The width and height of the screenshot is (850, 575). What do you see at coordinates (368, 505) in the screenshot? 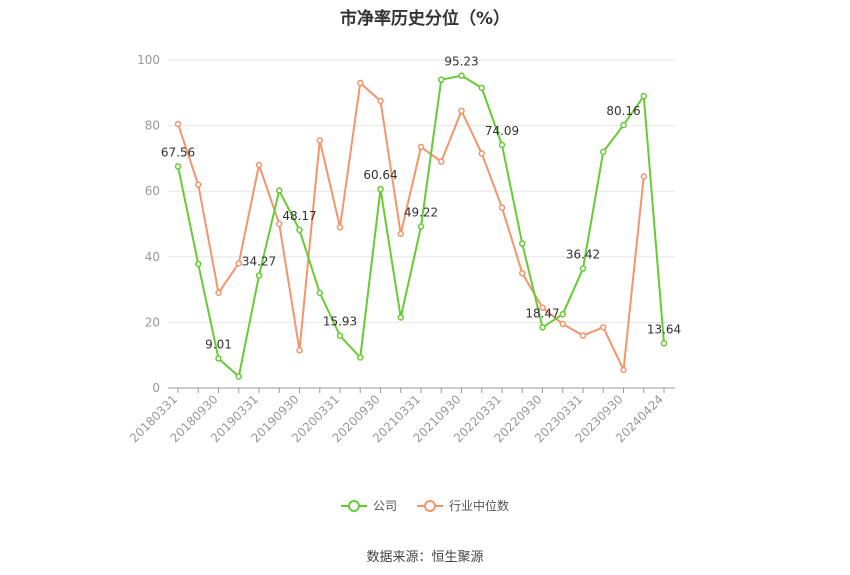
I see `legend-item-company: 公司` at bounding box center [368, 505].